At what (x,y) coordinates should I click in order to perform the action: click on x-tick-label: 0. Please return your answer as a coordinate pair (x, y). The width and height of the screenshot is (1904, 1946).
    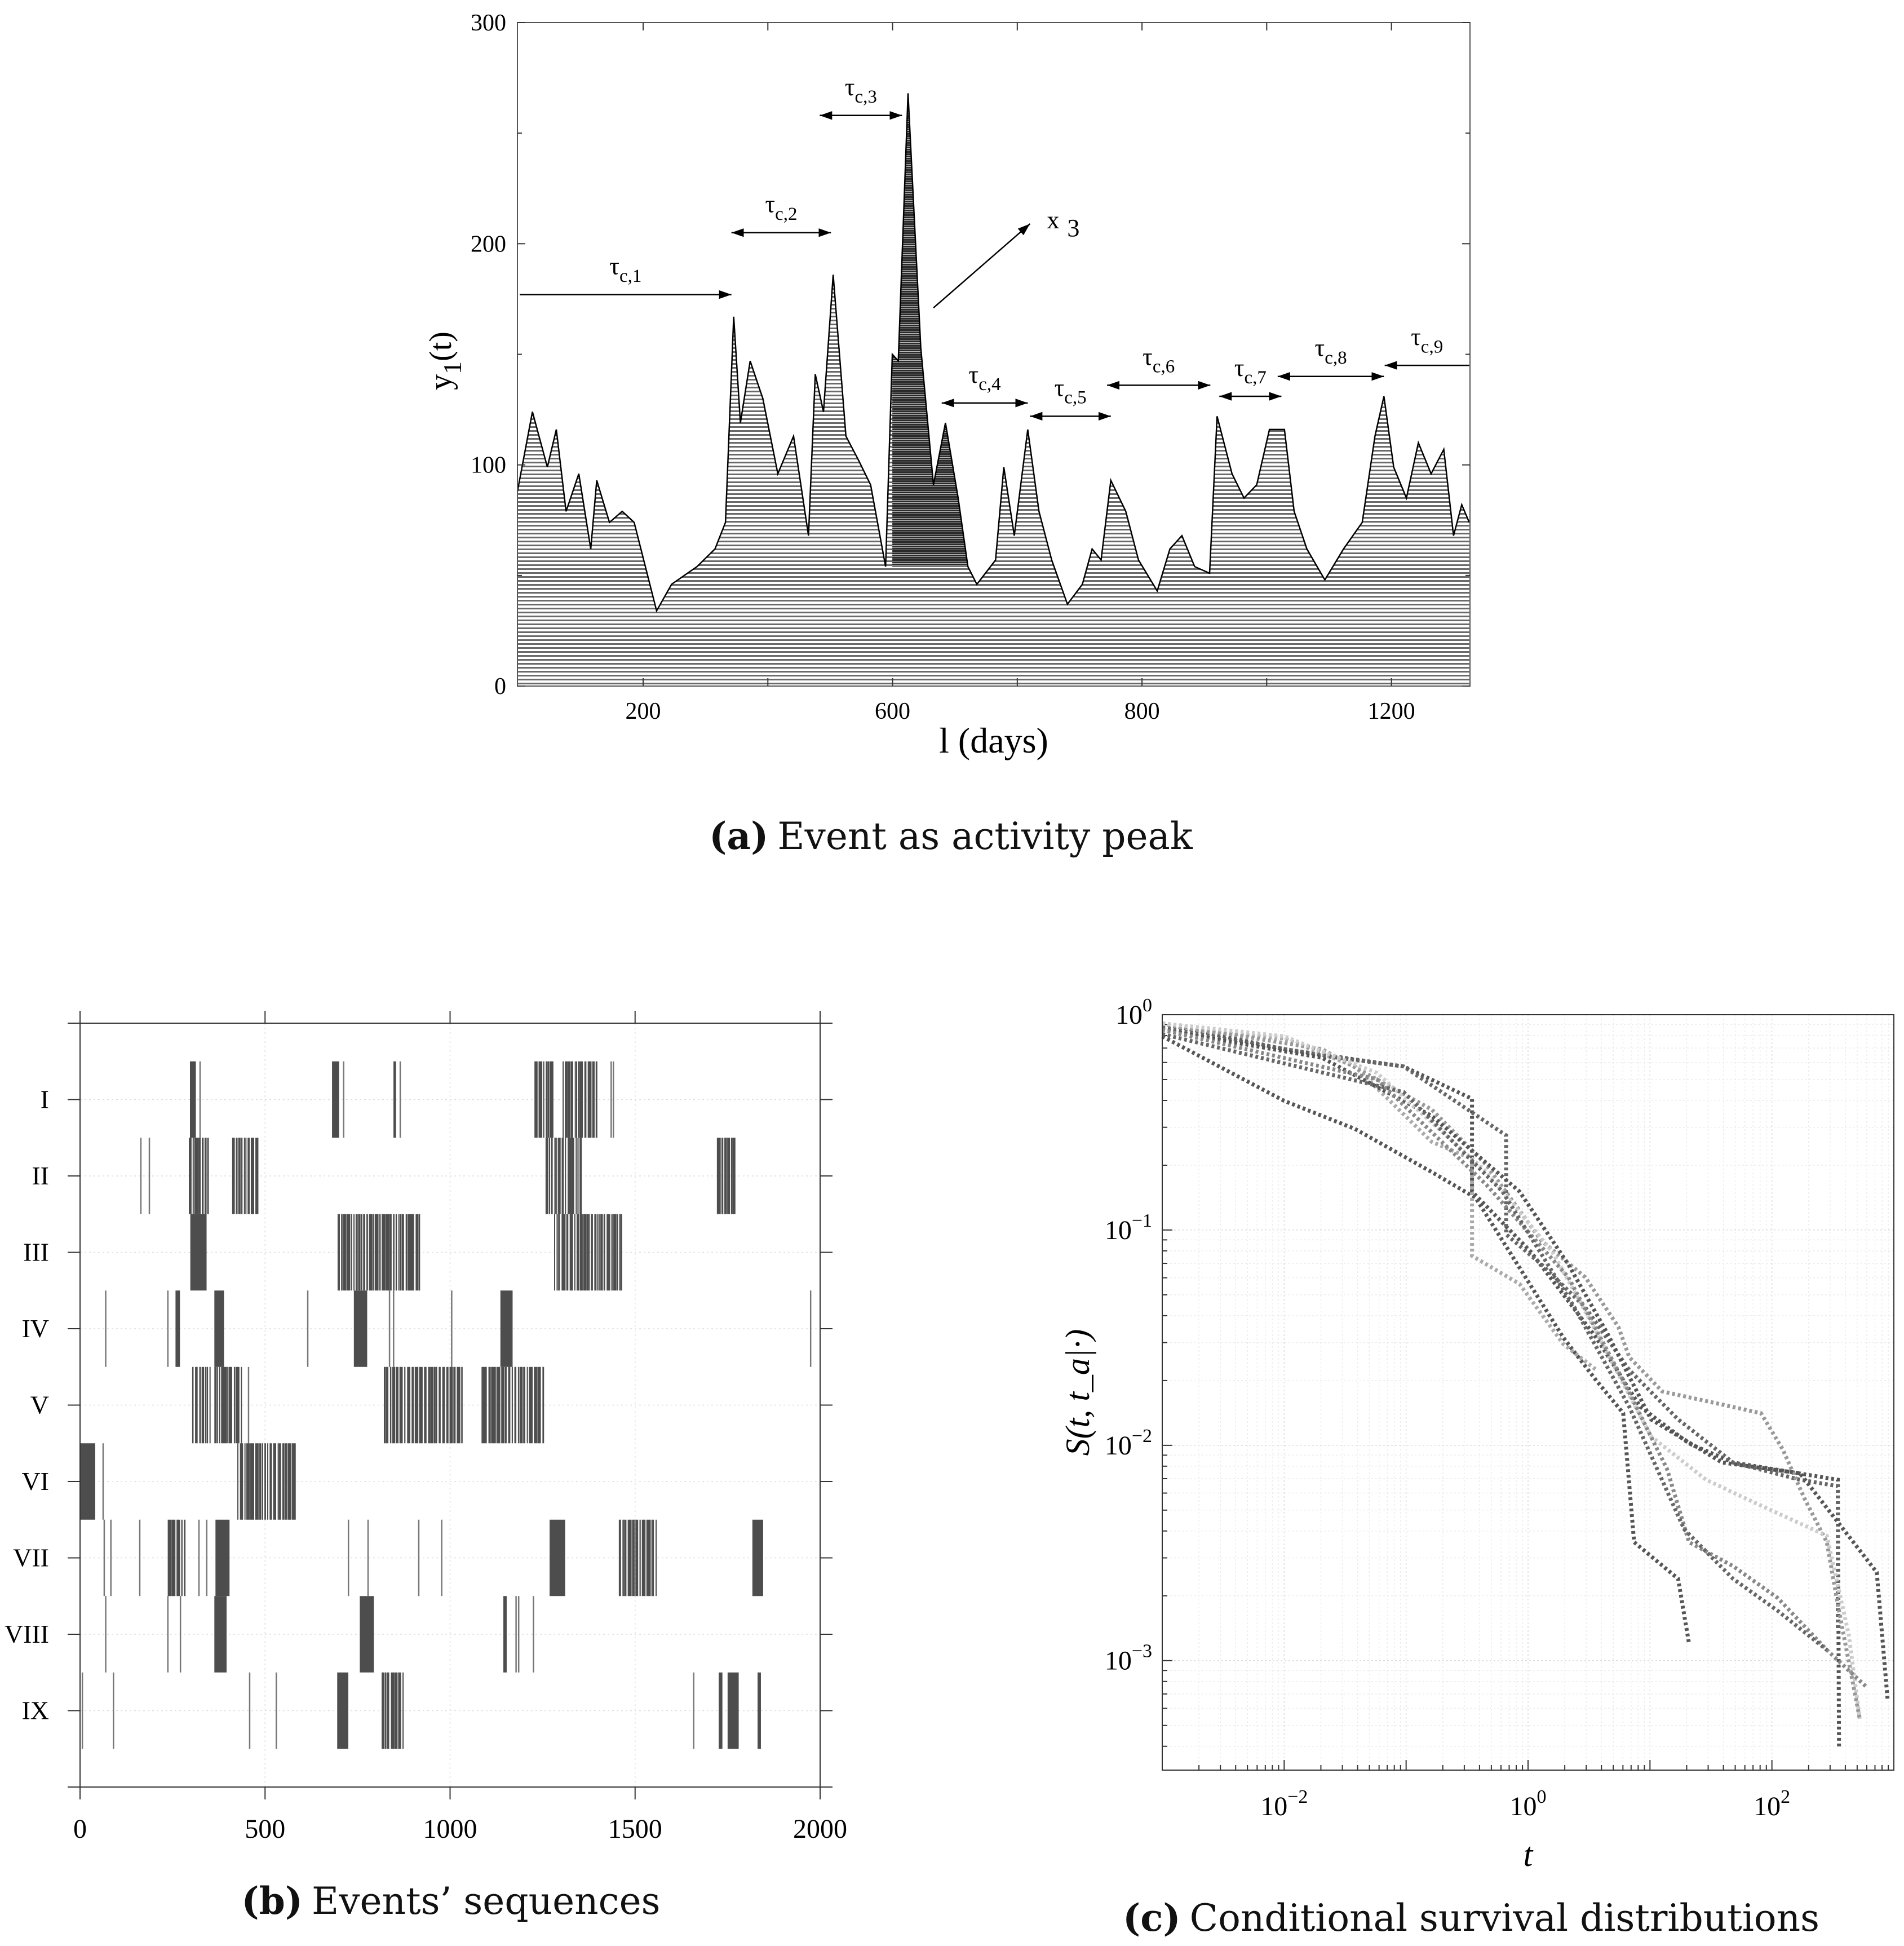
    Looking at the image, I should click on (80, 1829).